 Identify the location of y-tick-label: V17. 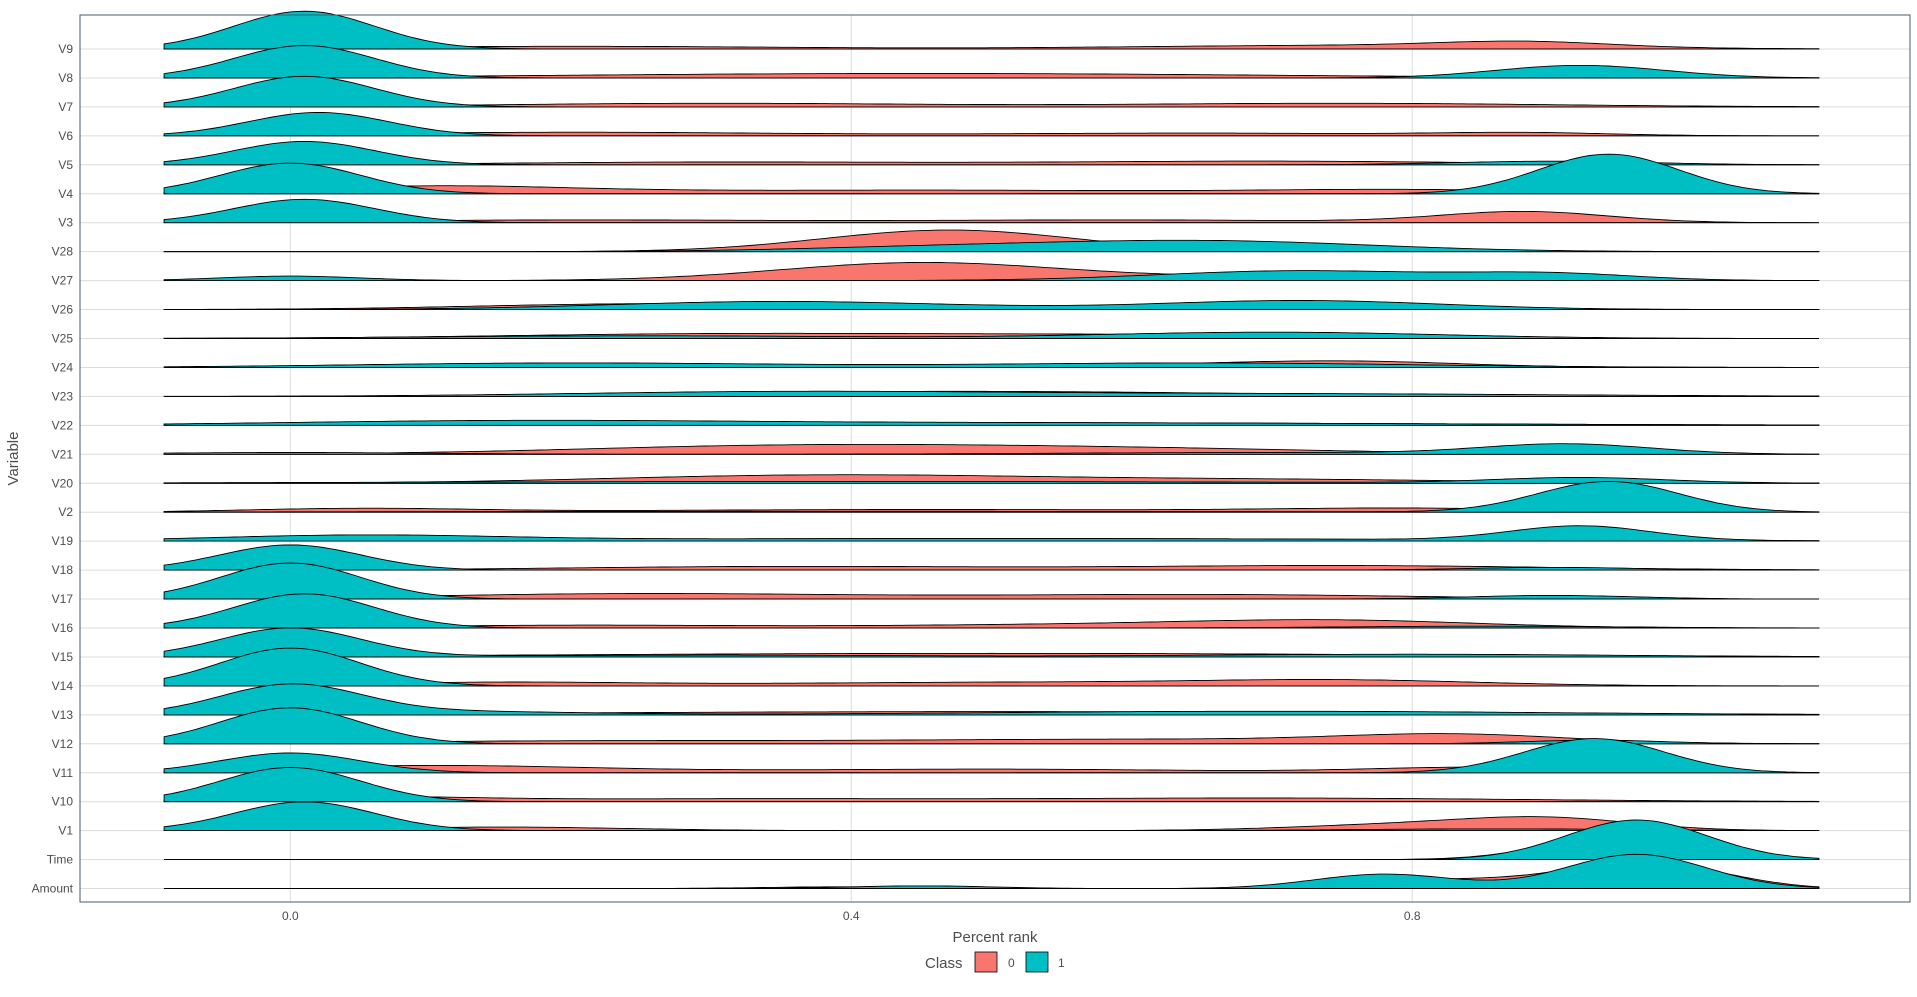
(63, 599).